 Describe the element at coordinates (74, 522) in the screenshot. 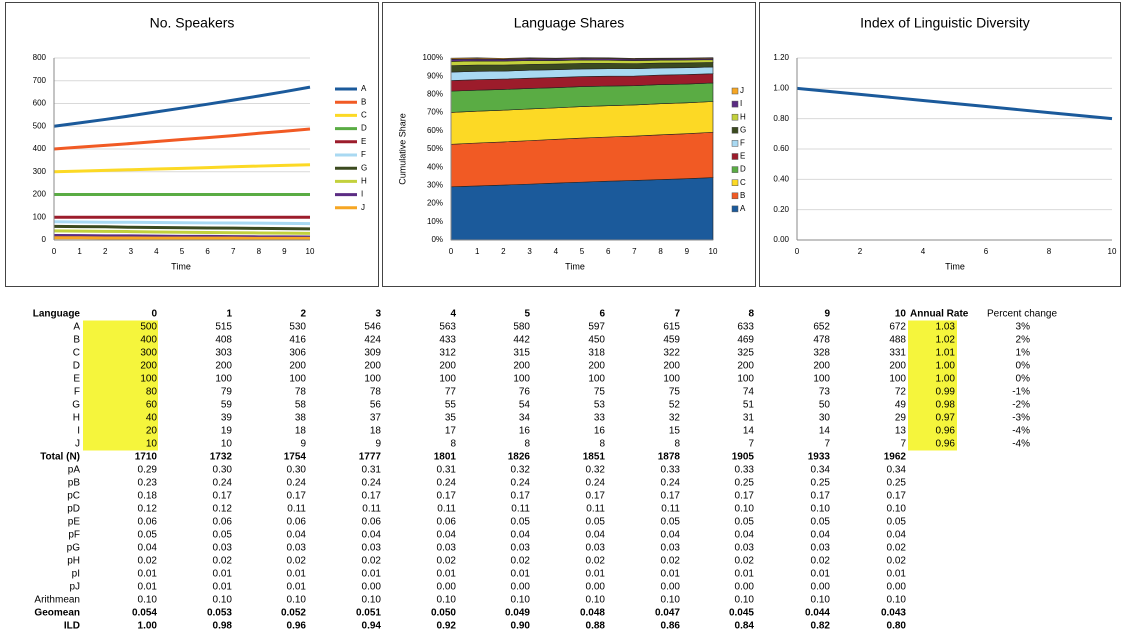

I see `table-cell: pE` at that location.